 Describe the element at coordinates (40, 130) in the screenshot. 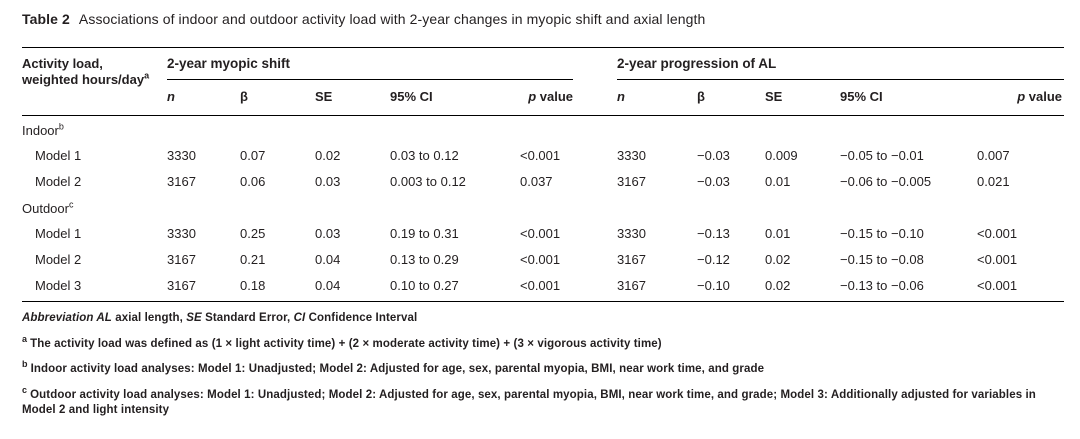

I see `section-label: Indoor` at that location.